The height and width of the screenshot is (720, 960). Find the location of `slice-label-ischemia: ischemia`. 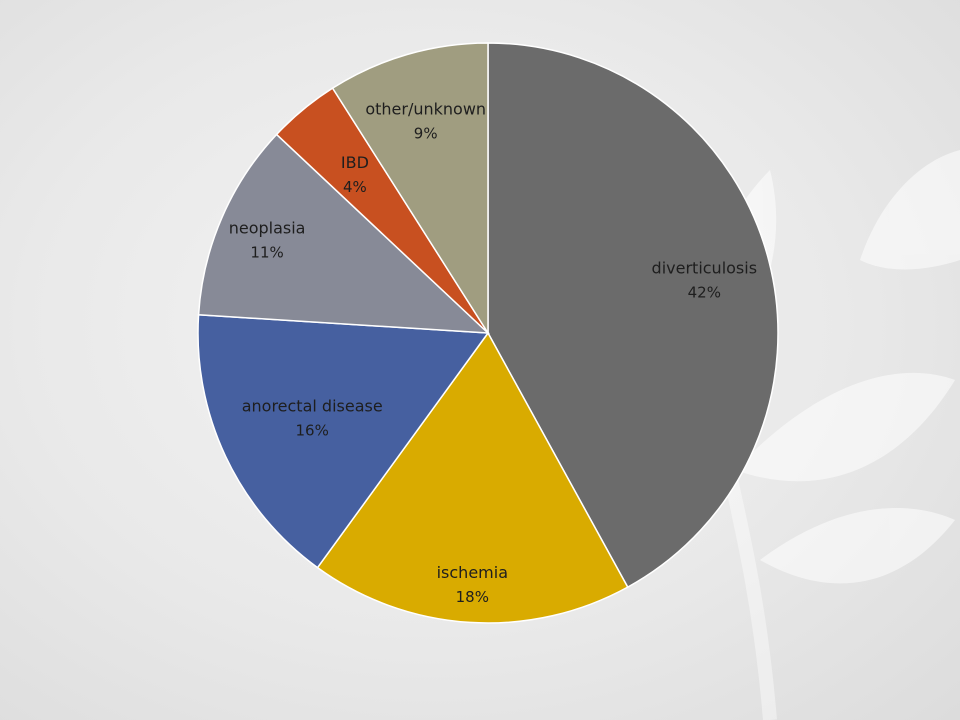

slice-label-ischemia: ischemia is located at coordinates (472, 572).